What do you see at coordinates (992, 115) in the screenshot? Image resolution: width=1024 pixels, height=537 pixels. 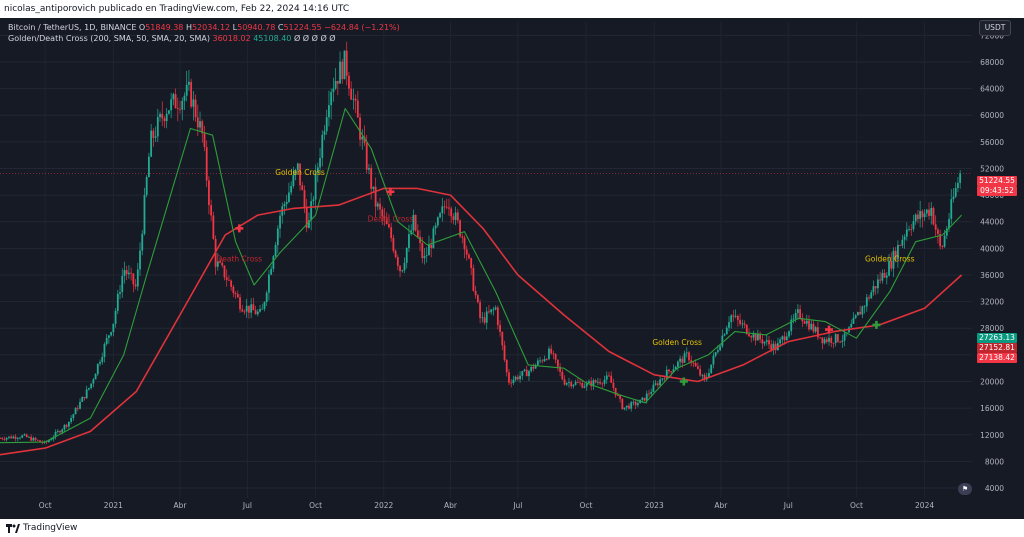 I see `y-tick-label: 60000` at bounding box center [992, 115].